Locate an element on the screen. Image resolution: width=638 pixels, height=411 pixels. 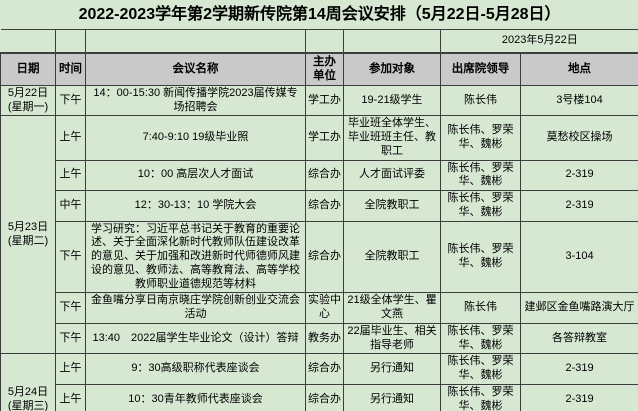
meeting-name-cell: 9：30高级职称代表座谈会 is located at coordinates (195, 369).